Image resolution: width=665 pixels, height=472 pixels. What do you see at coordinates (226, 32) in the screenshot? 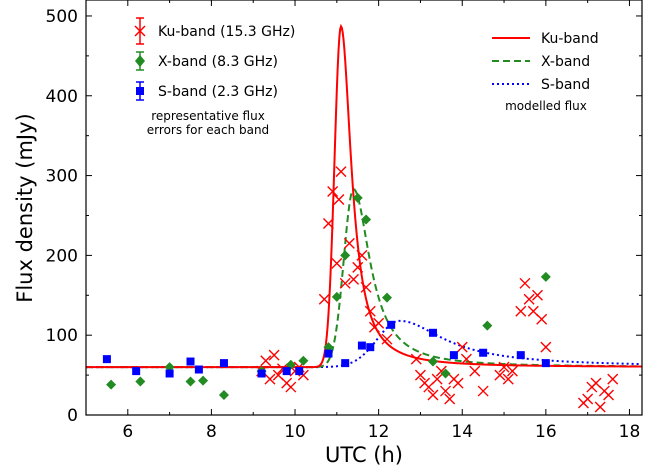
I see `legend-label-ku: Ku-band (15.3 GHz)` at bounding box center [226, 32].